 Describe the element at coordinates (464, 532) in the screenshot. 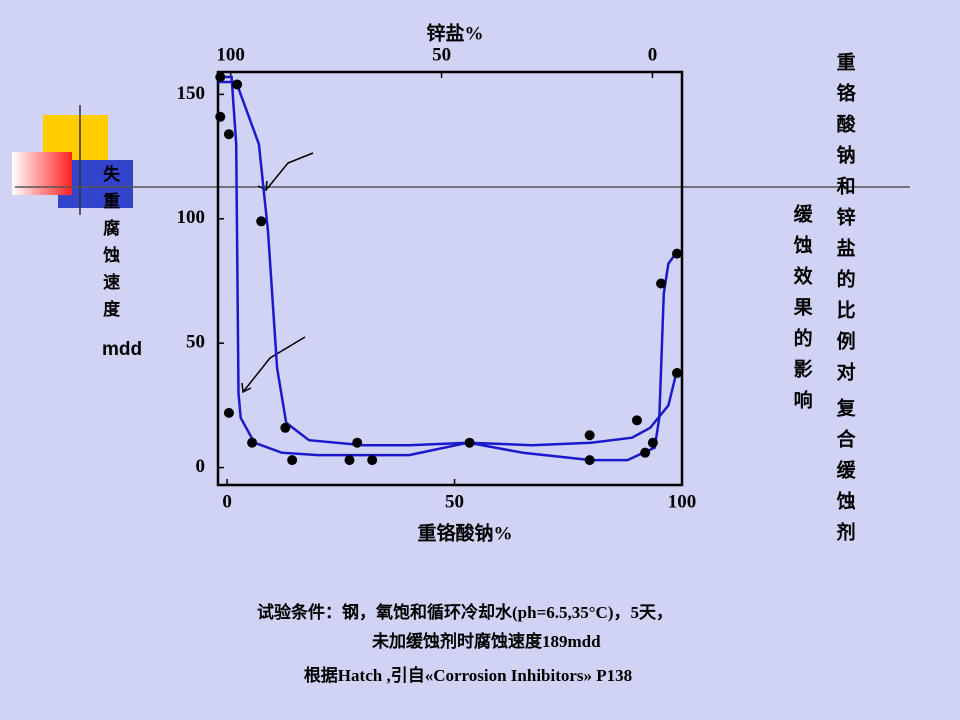

I see `x-axis-title: 重铬酸钠%` at that location.